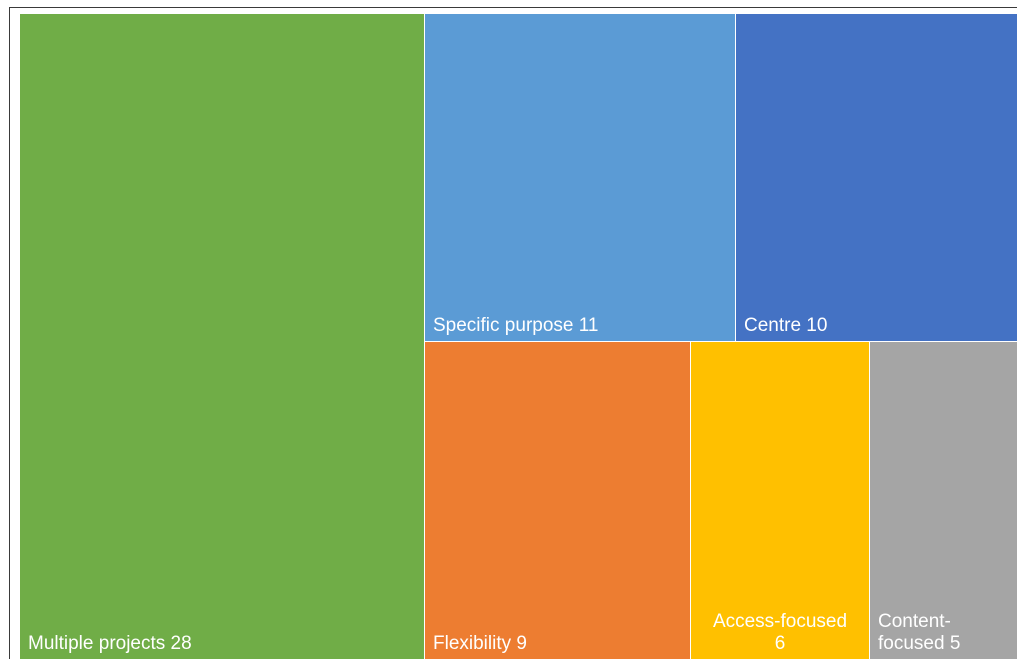 This screenshot has height=660, width=1017. Describe the element at coordinates (780, 500) in the screenshot. I see `treemap-rect-access-focused` at that location.